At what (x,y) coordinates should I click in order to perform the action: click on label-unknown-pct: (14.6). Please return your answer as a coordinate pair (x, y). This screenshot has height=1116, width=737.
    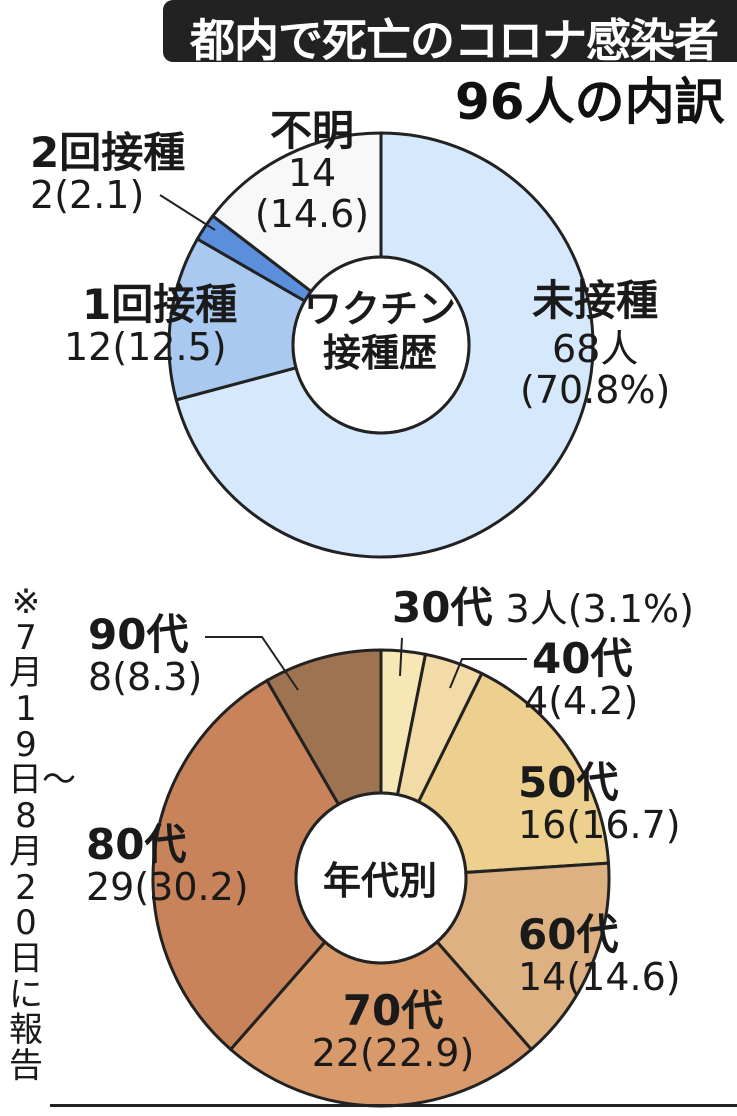
    Looking at the image, I should click on (312, 214).